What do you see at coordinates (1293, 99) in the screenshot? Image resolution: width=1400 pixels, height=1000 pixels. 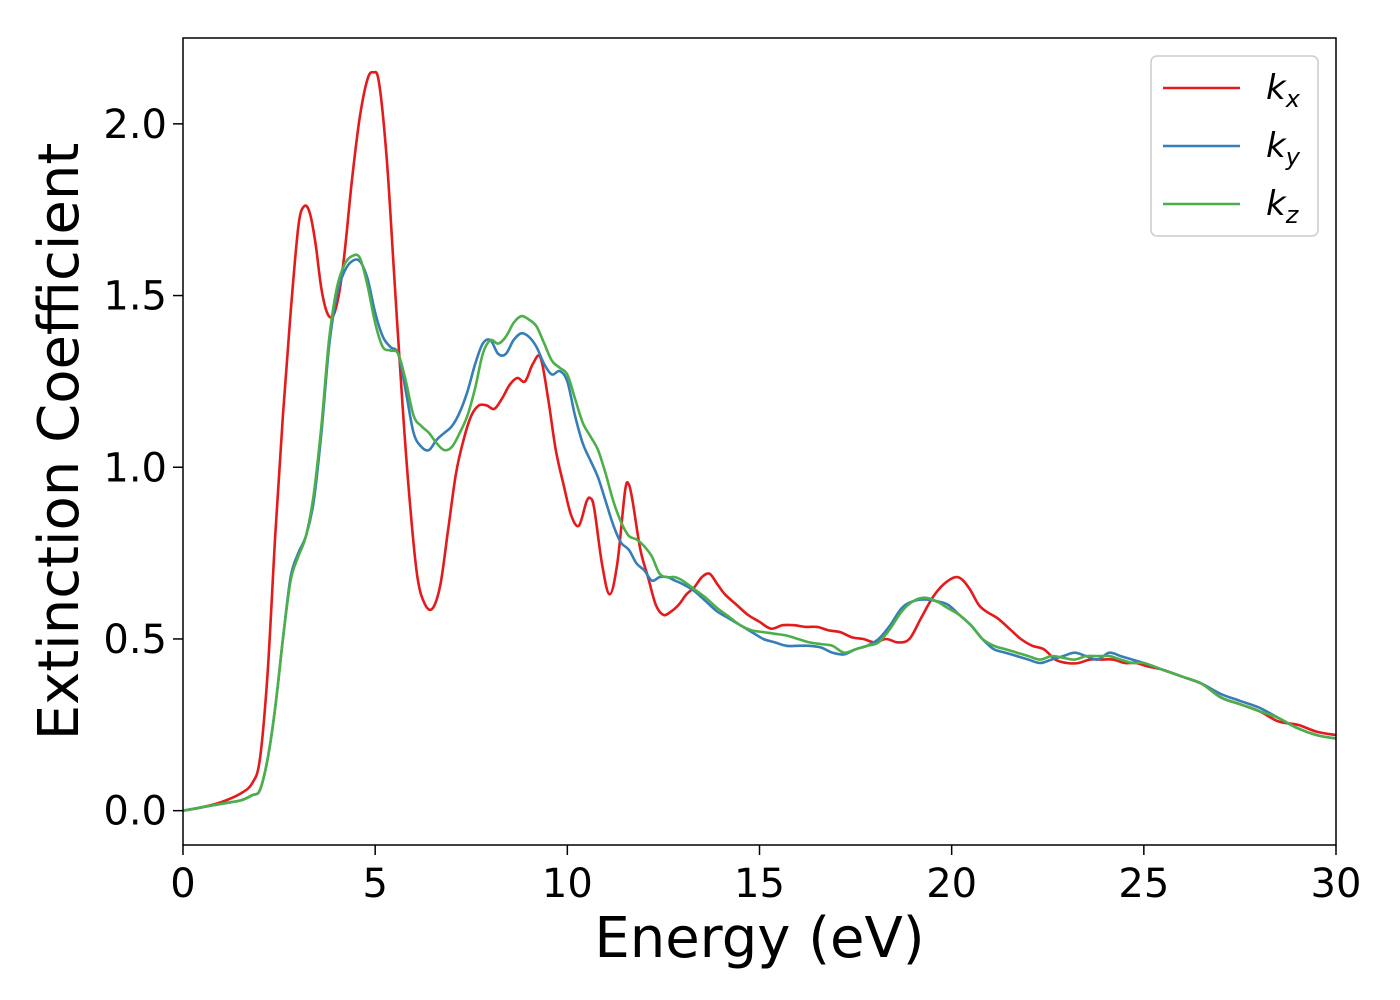 I see `legend-subscript: x` at bounding box center [1293, 99].